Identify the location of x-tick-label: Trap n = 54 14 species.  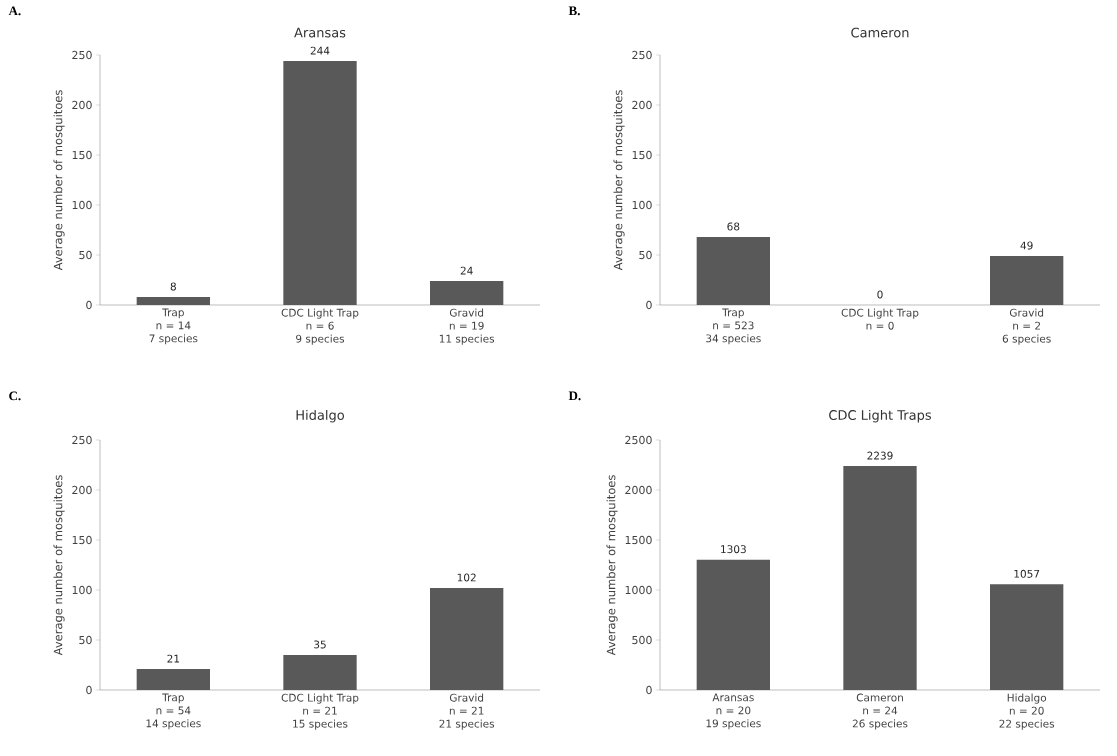
(173, 711).